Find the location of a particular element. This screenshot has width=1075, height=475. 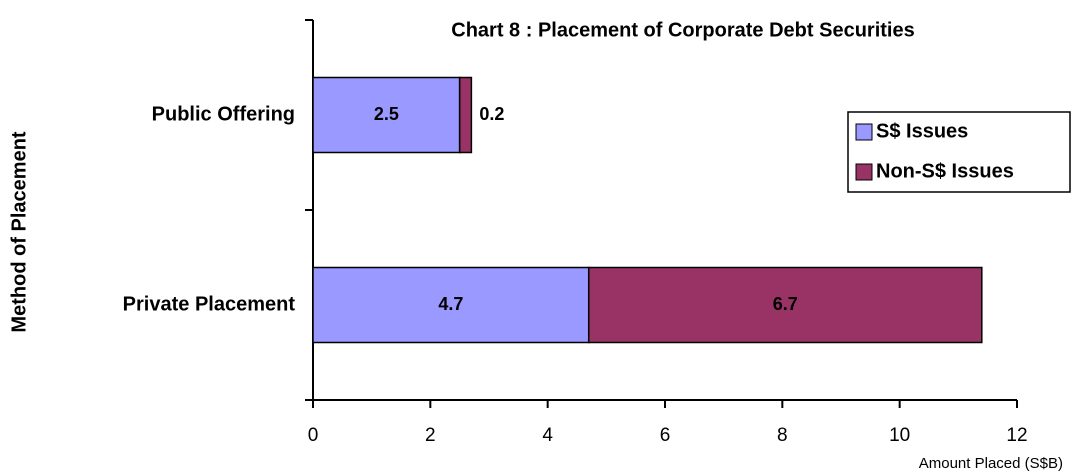

y-tick-label: Public Offering is located at coordinates (223, 114).